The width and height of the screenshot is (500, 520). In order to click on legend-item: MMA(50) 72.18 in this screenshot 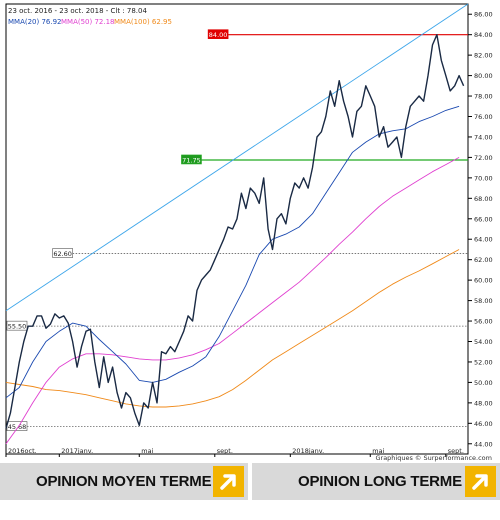, I will do `click(88, 22)`.